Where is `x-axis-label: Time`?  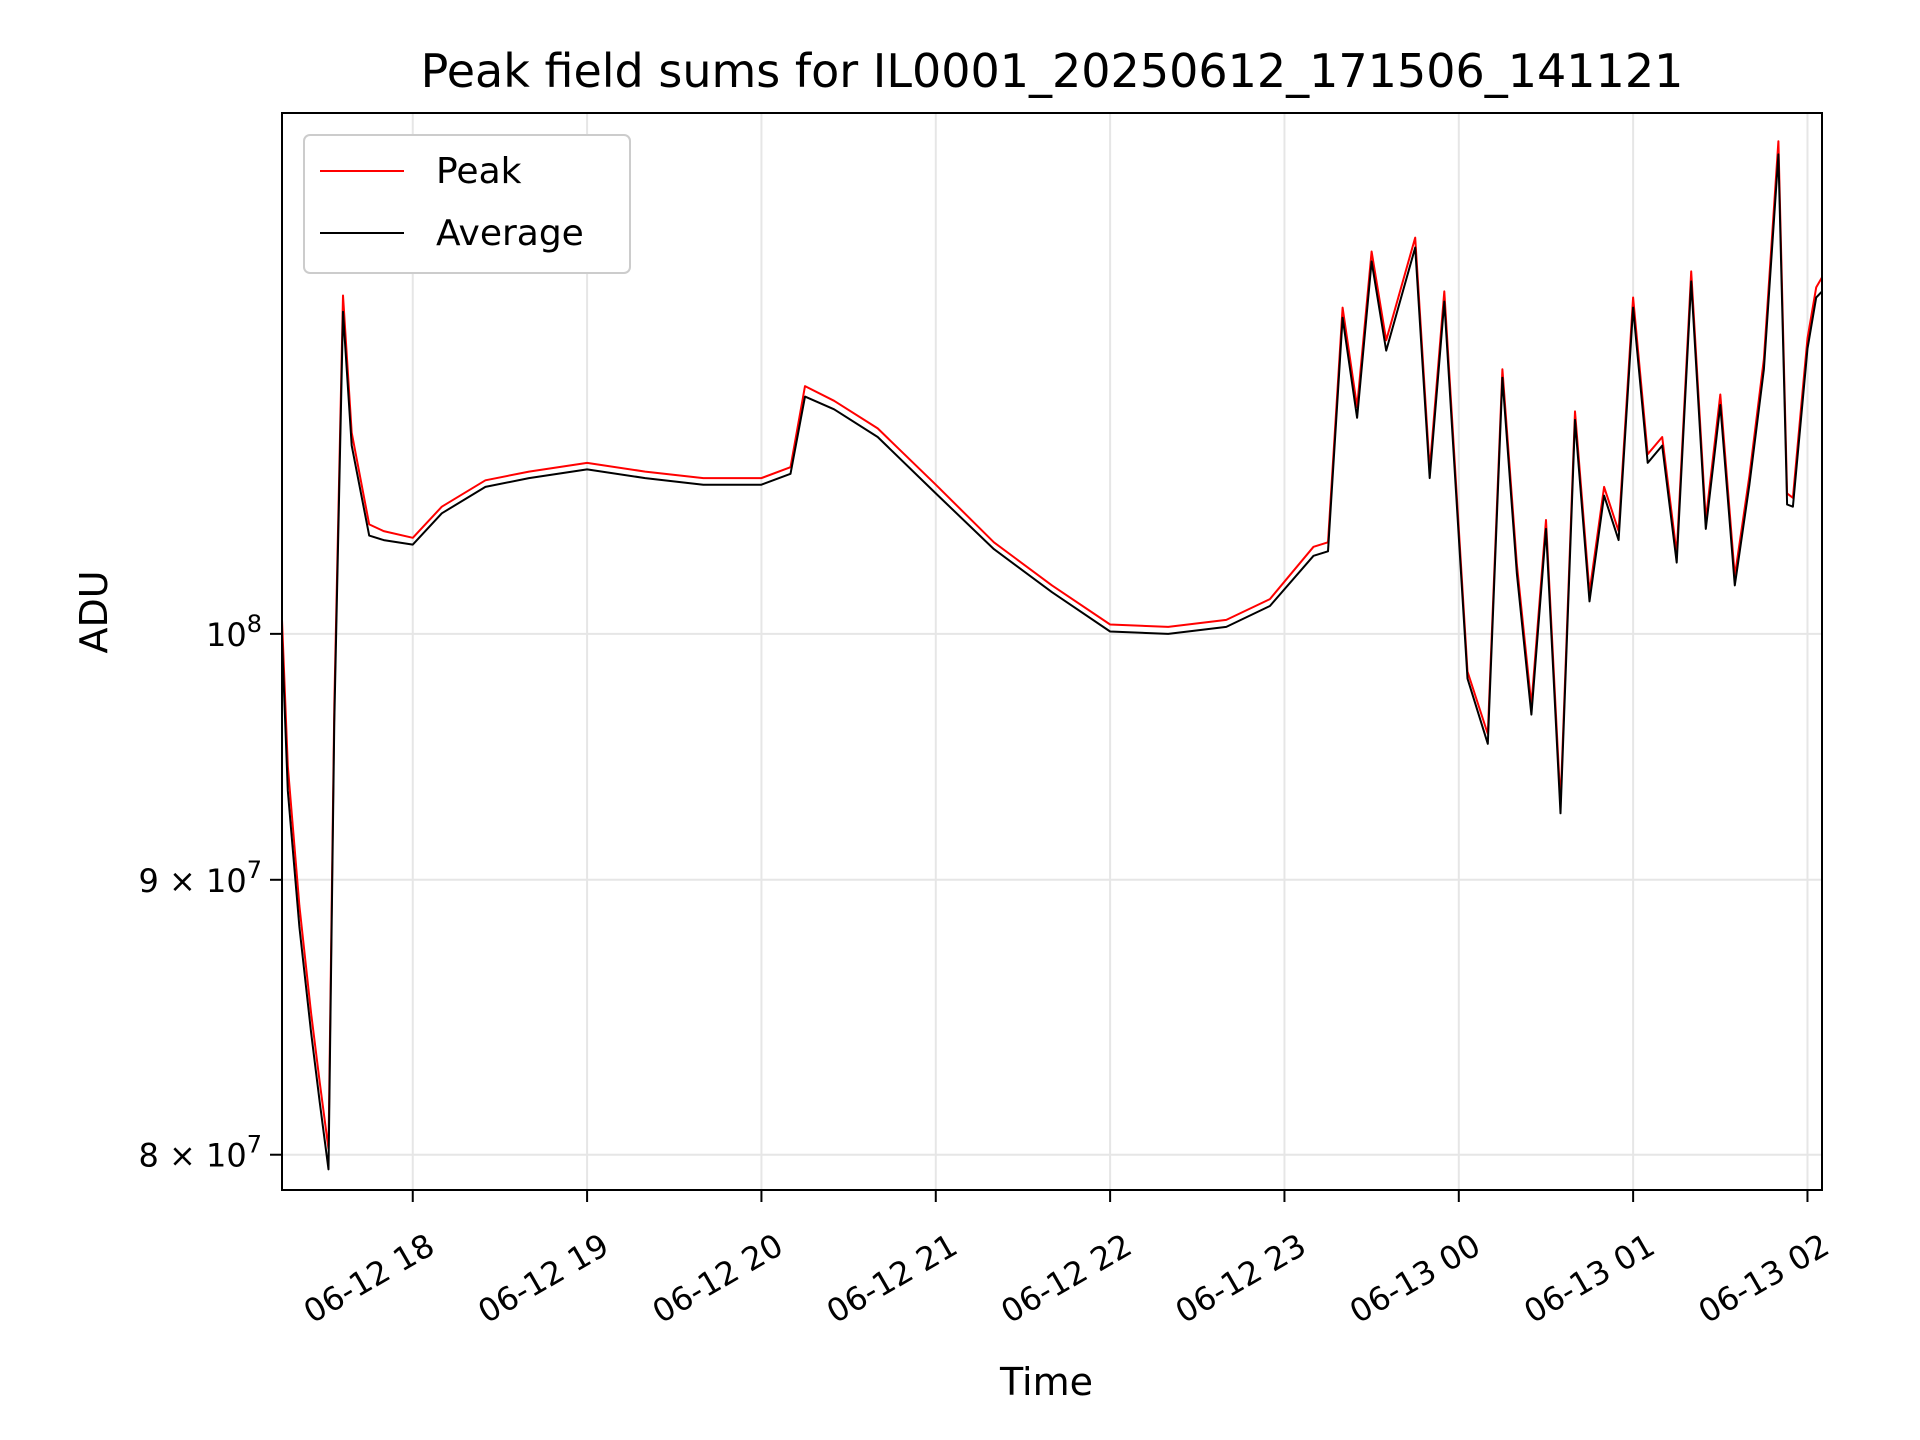
x-axis-label: Time is located at coordinates (1046, 1382).